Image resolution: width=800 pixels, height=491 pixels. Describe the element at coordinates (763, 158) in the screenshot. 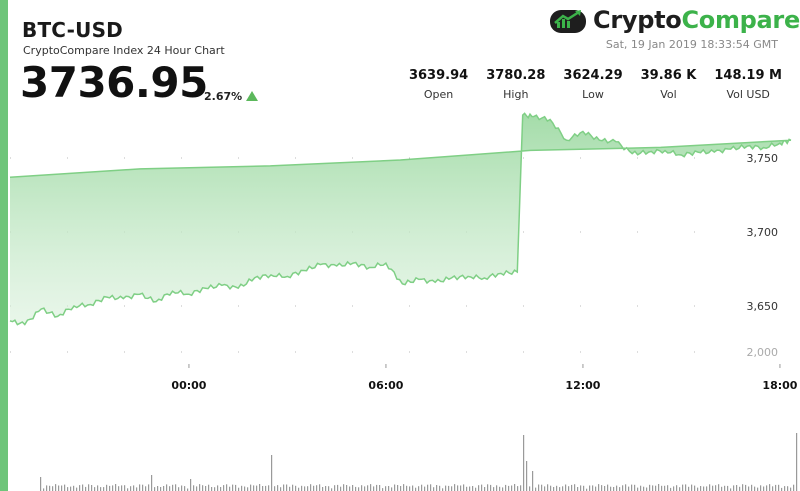

I see `y-tick-label: 3,750` at that location.